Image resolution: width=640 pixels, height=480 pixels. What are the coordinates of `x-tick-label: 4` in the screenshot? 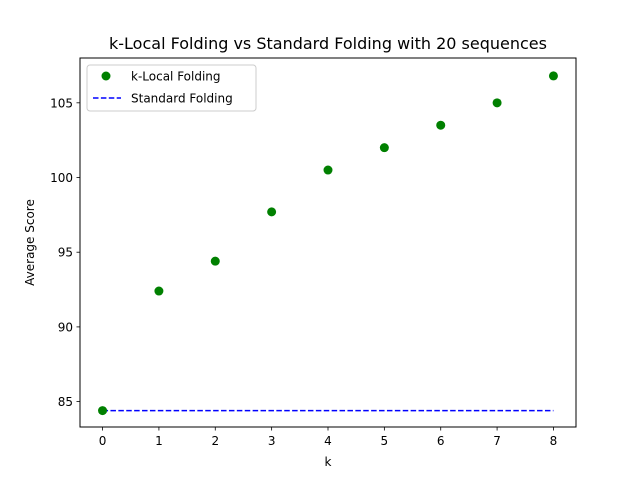 It's located at (328, 441).